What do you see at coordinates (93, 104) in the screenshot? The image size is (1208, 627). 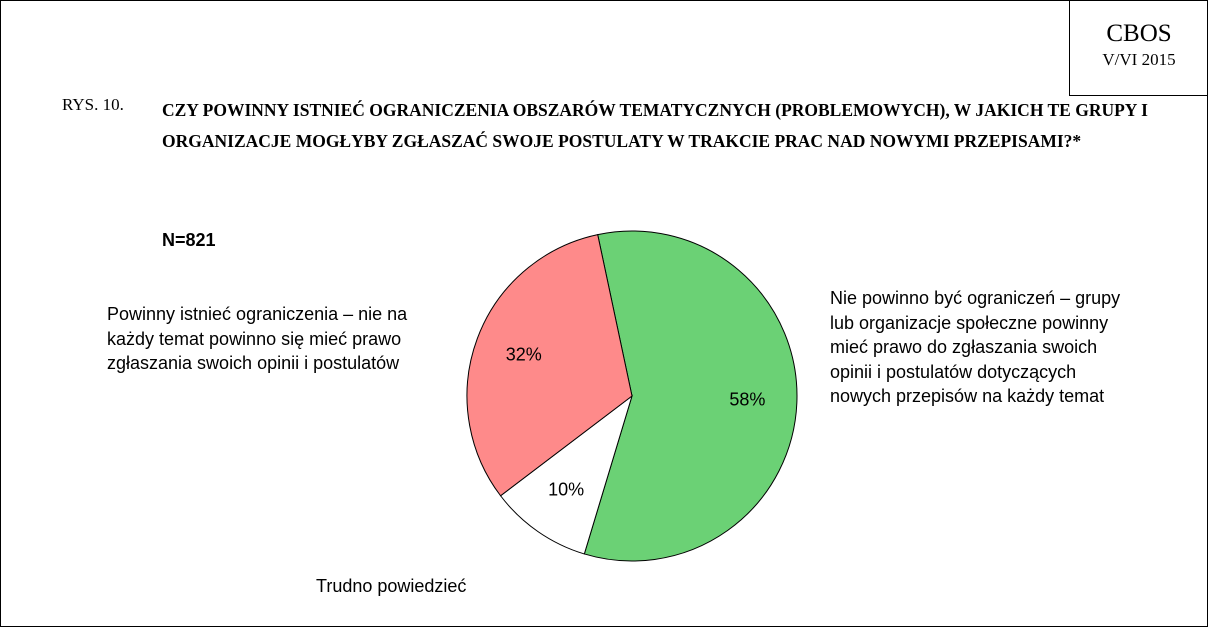 I see `figure-label: RYS. 10.` at bounding box center [93, 104].